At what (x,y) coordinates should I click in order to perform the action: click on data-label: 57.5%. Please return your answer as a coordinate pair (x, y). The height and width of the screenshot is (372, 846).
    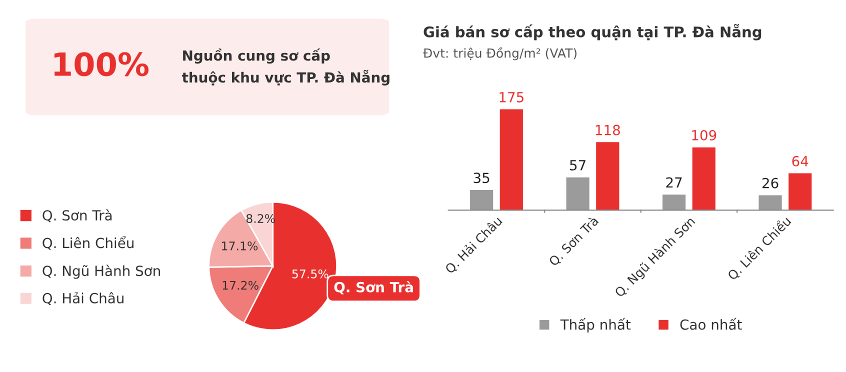
    Looking at the image, I should click on (310, 273).